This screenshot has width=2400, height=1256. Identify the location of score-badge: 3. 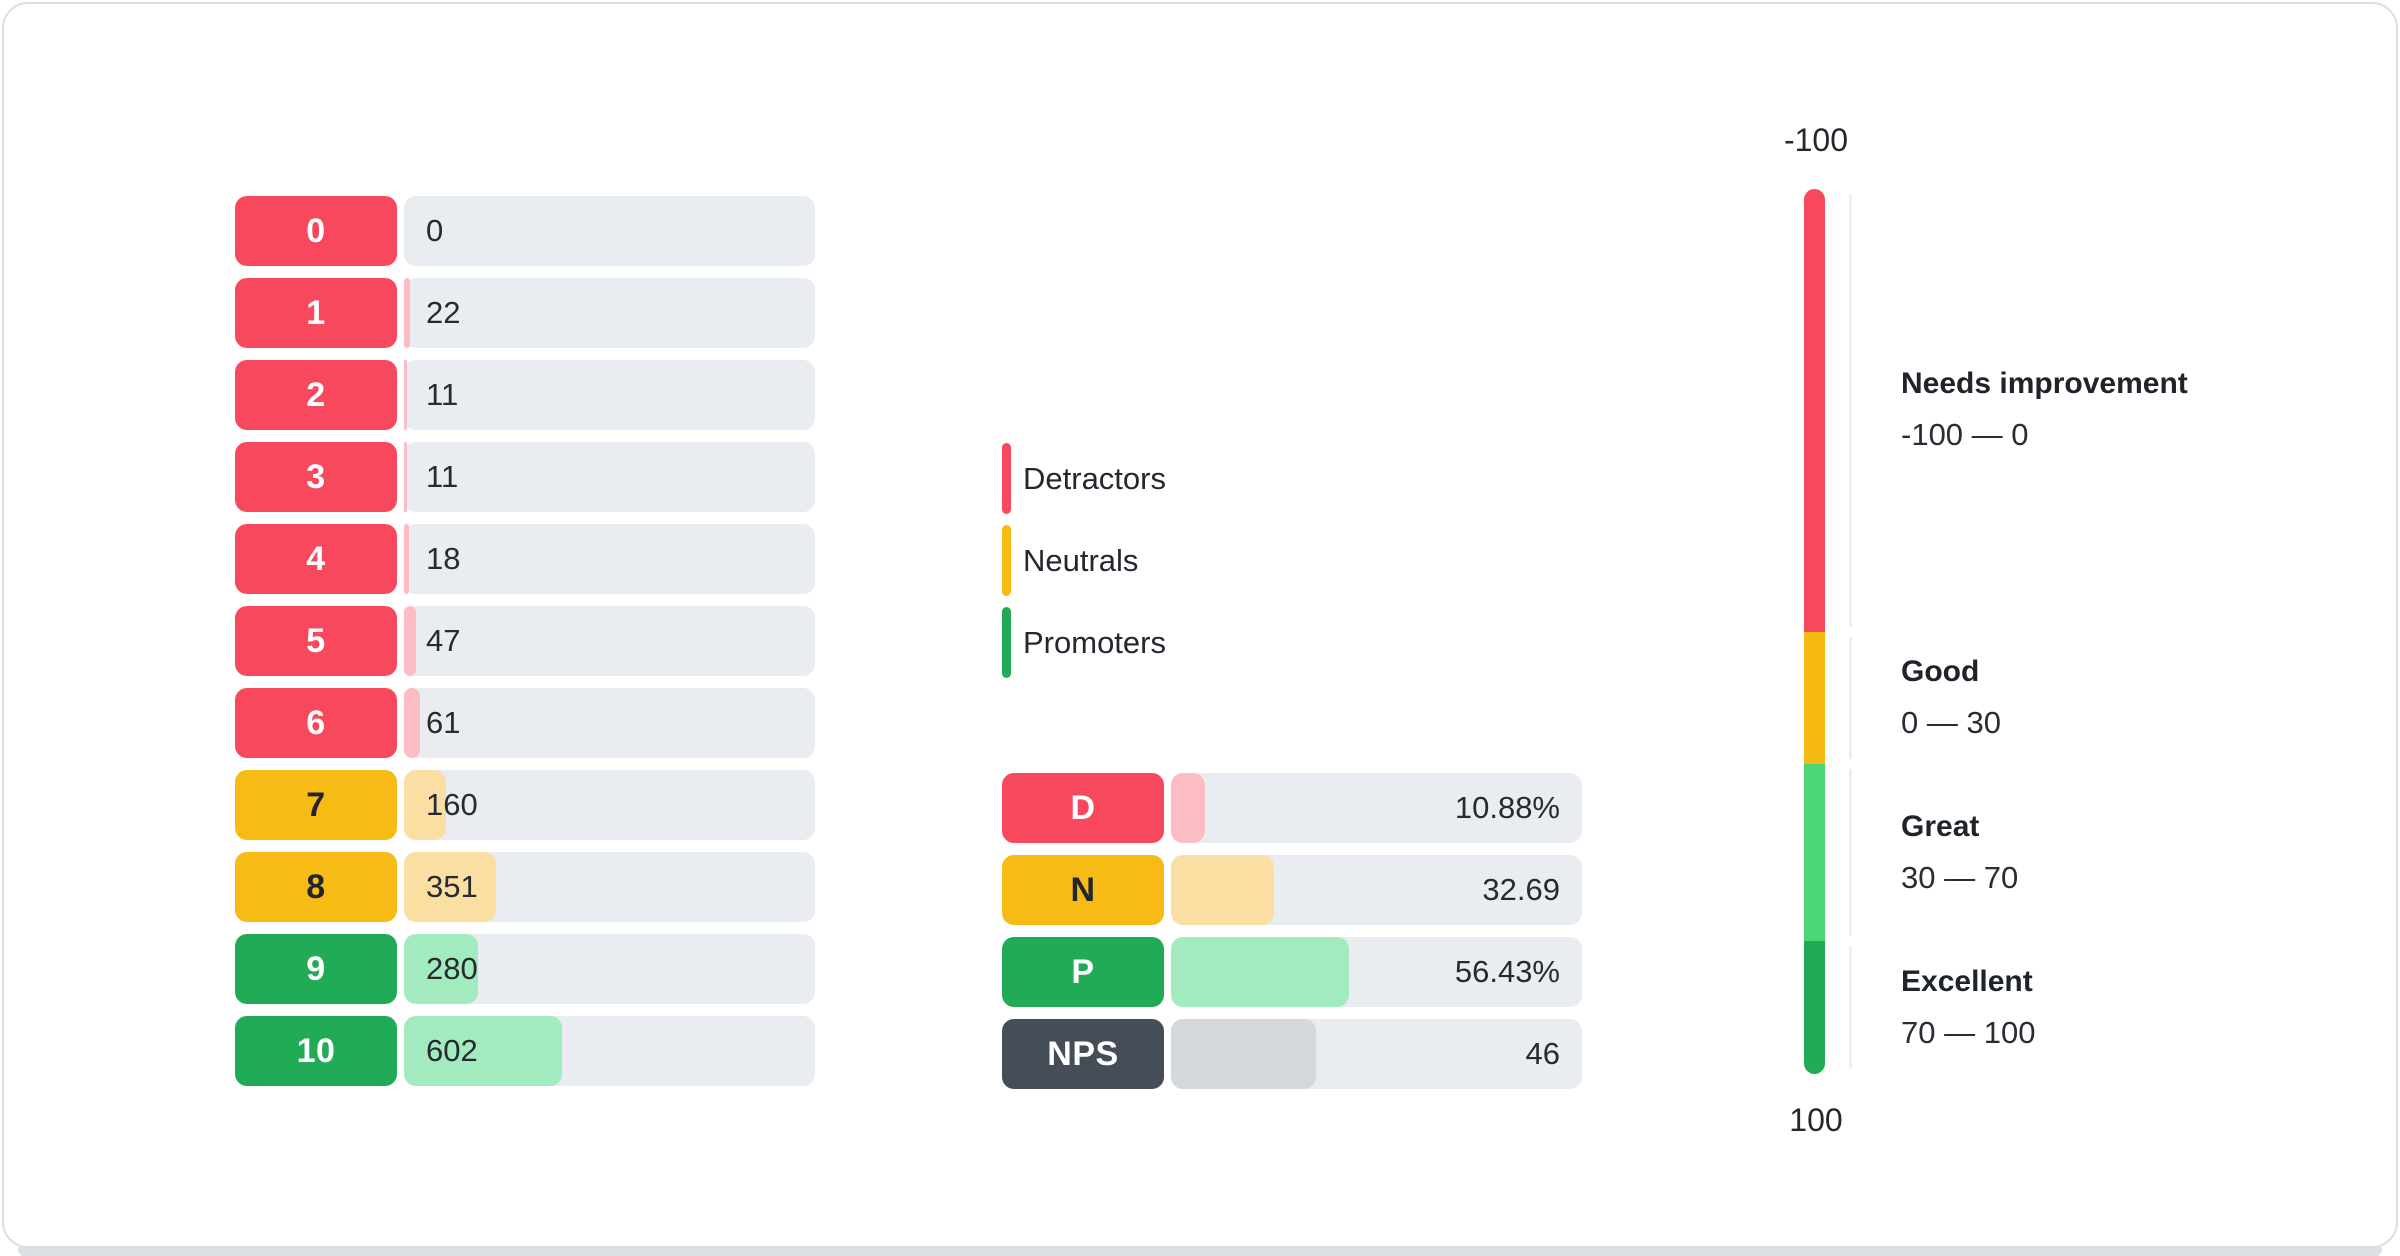
(316, 477).